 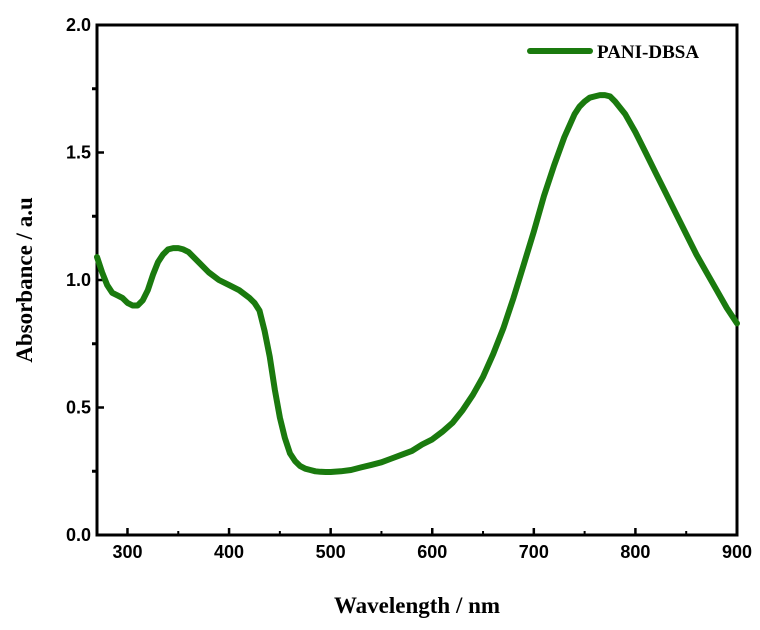 What do you see at coordinates (432, 531) in the screenshot?
I see `x-axis-ticks` at bounding box center [432, 531].